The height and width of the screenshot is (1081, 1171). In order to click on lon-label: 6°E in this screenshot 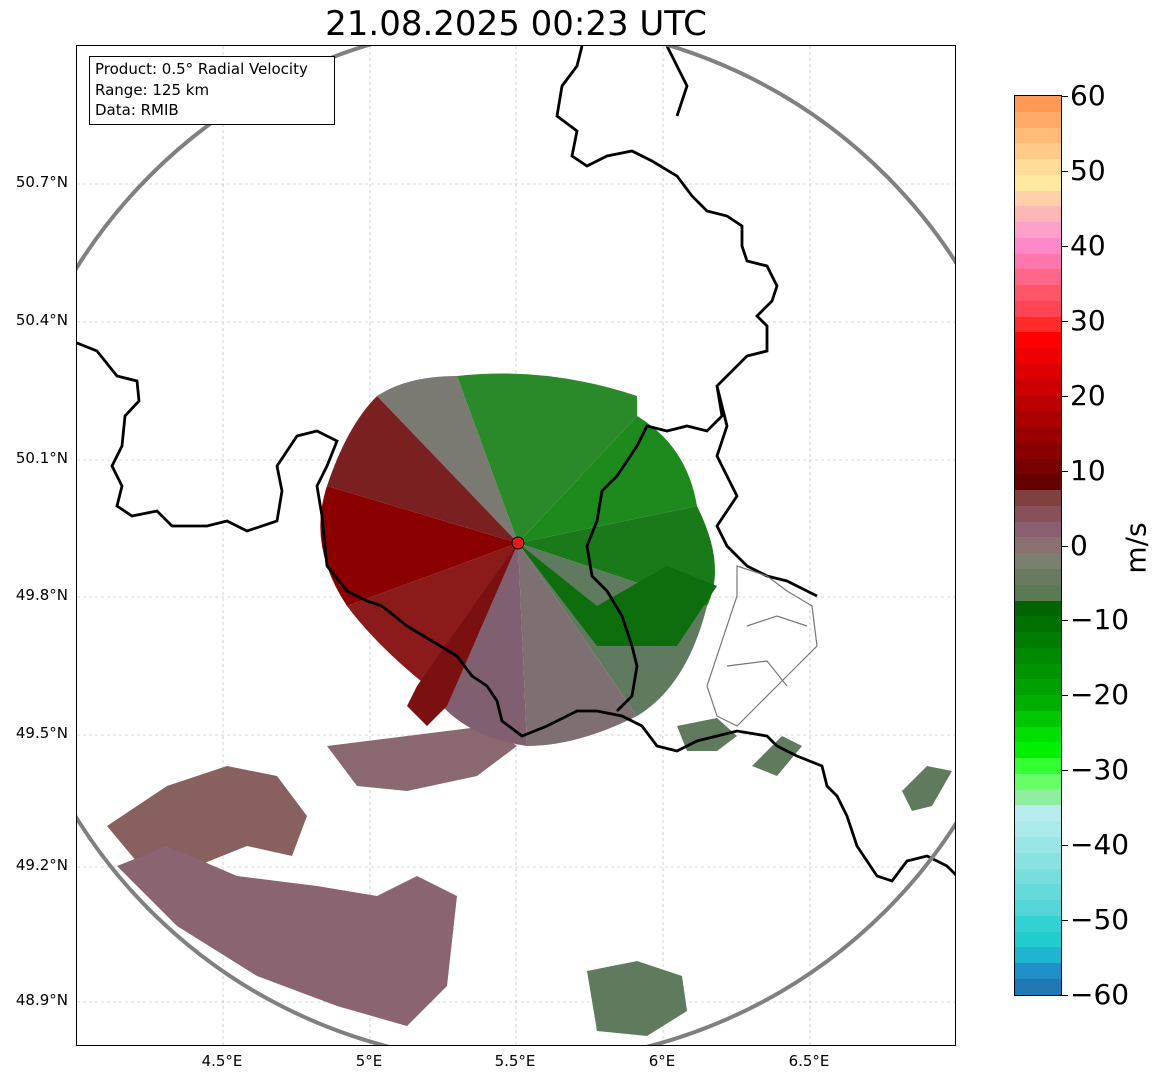, I will do `click(662, 1061)`.